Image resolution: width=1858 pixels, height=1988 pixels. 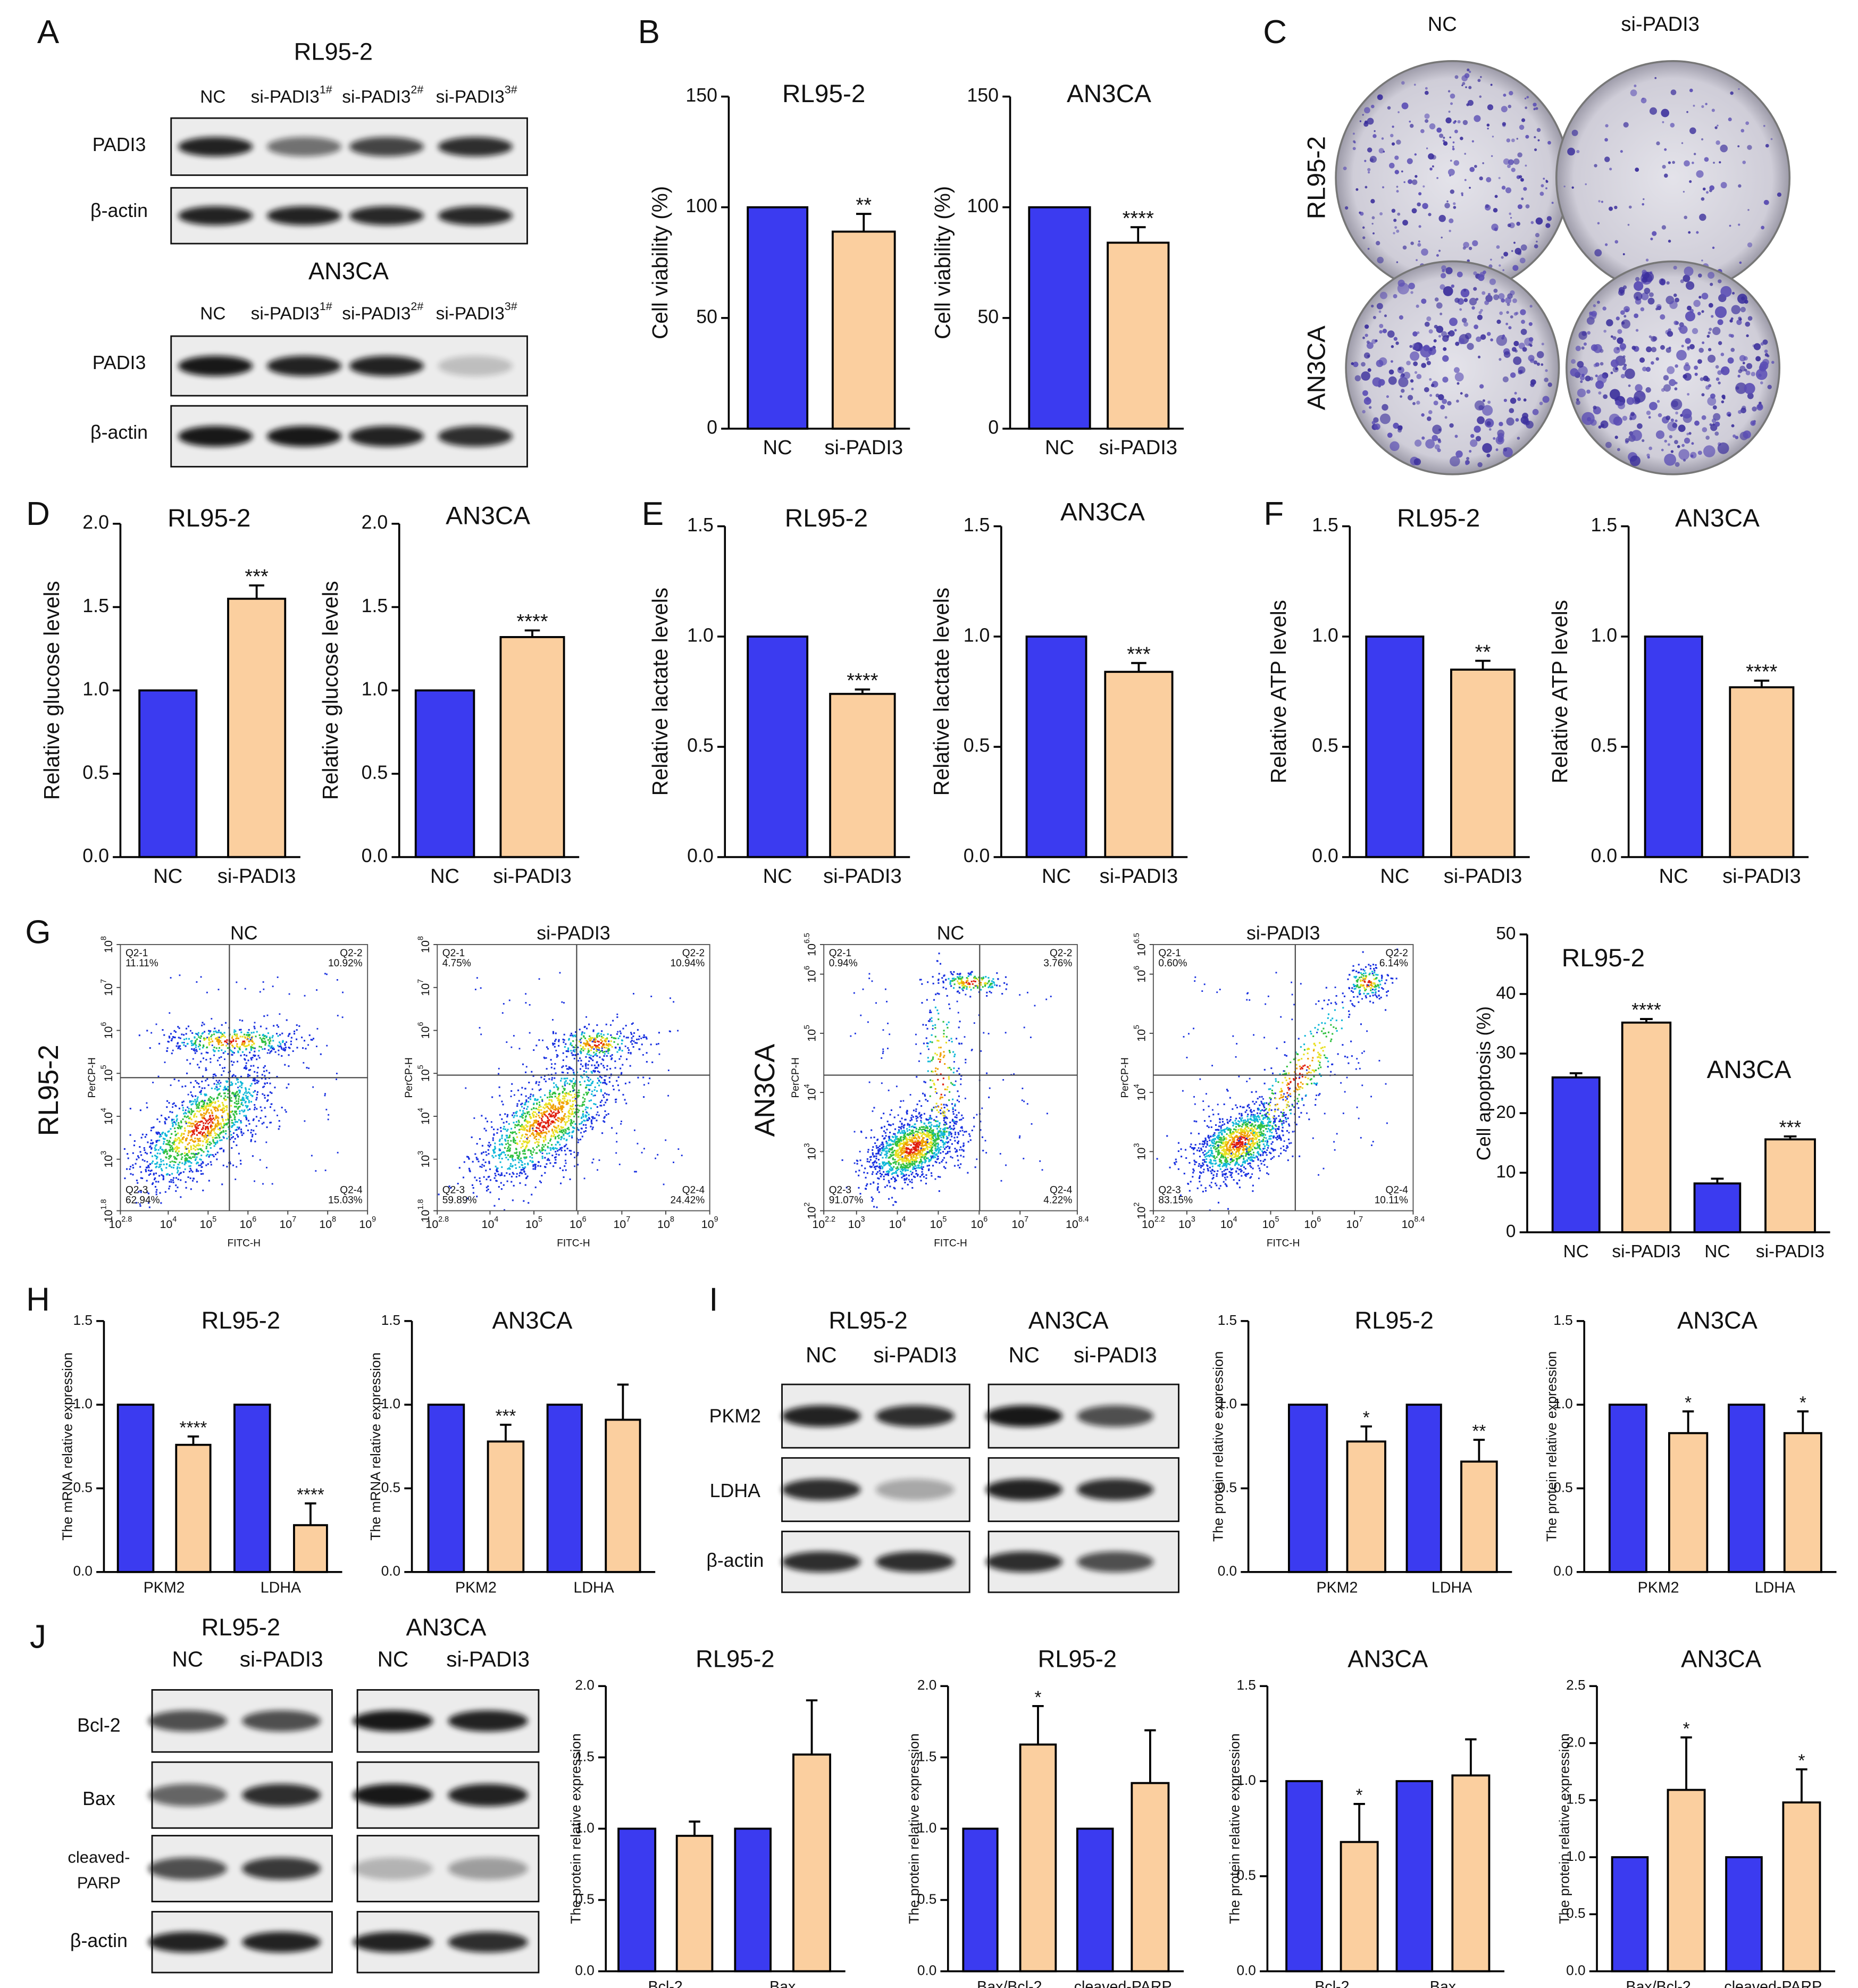 I want to click on tick-exponent: 4, so click(x=420, y=1110).